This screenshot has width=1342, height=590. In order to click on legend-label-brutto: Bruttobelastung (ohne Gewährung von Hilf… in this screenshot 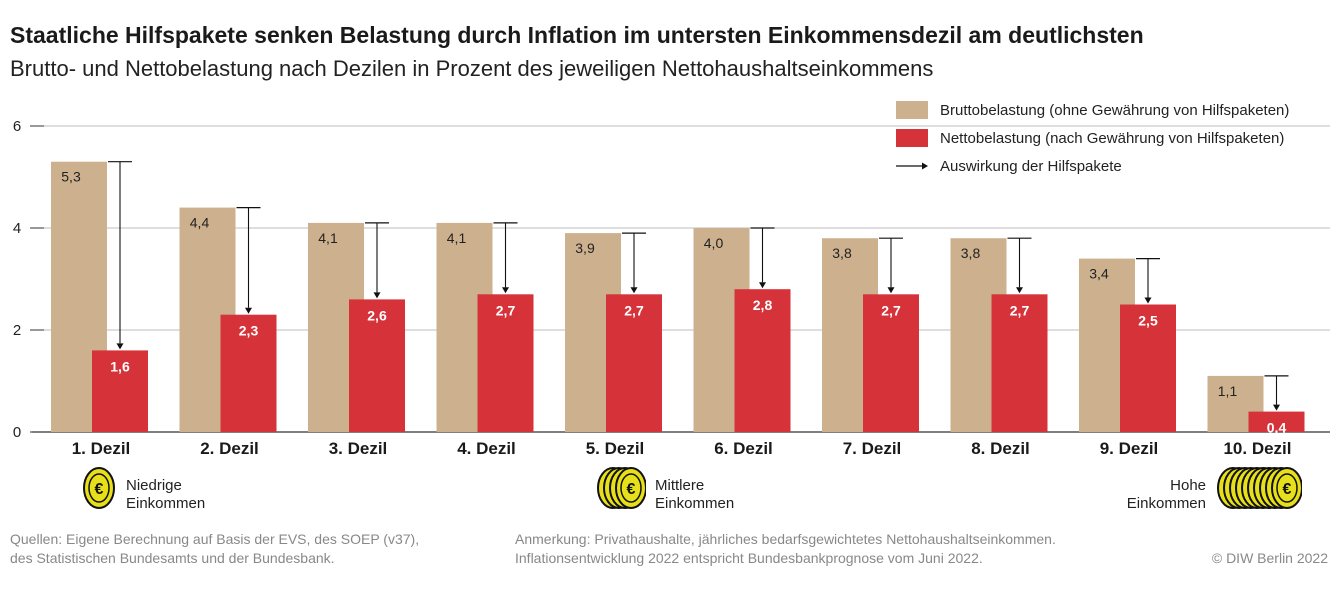, I will do `click(1115, 110)`.